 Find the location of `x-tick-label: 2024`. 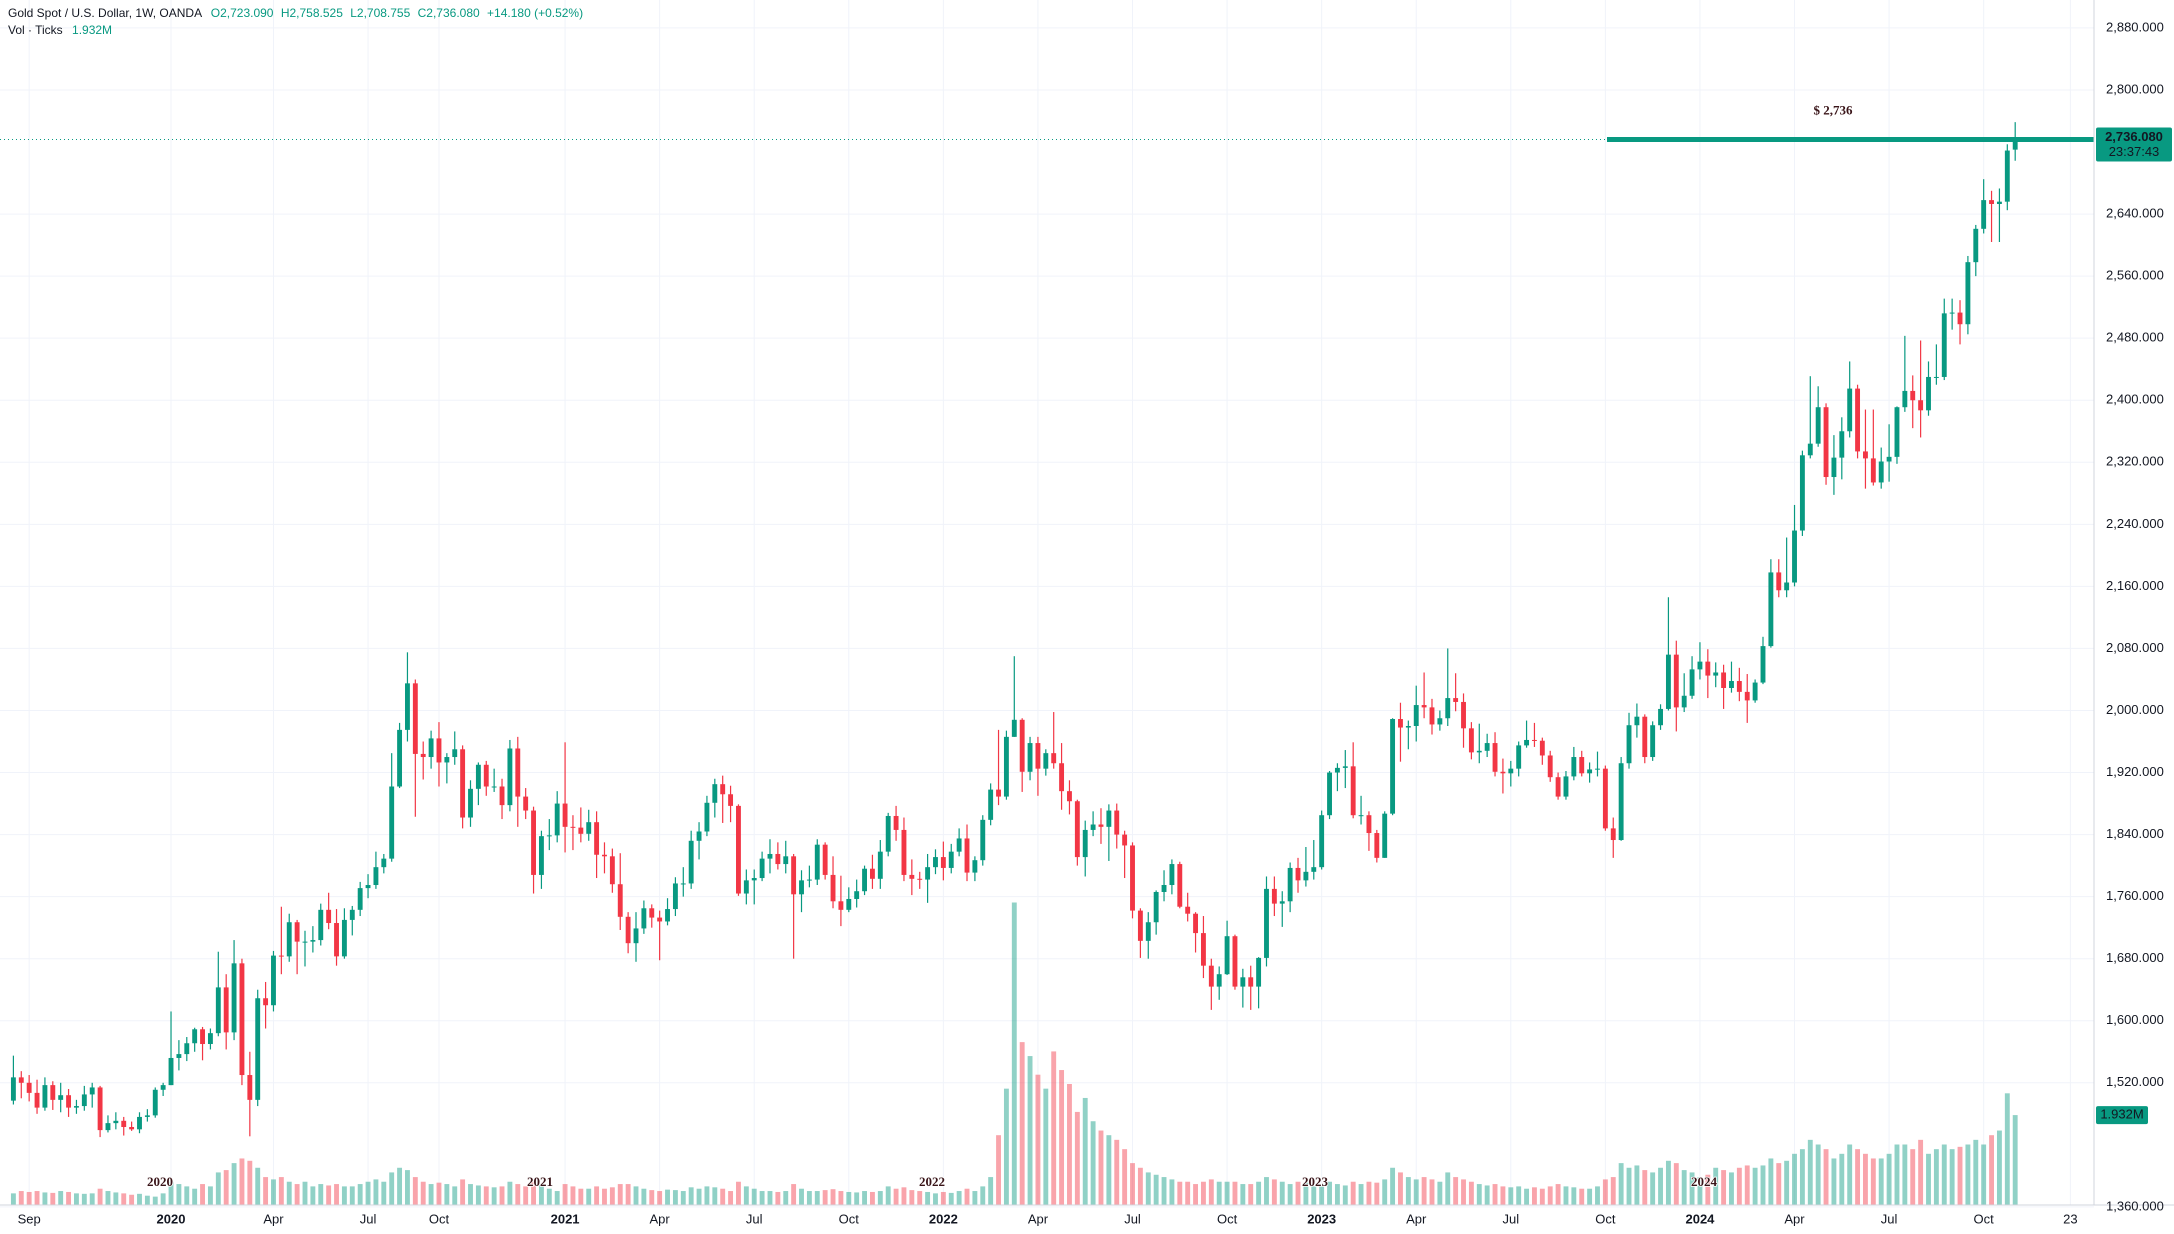

x-tick-label: 2024 is located at coordinates (1700, 1218).